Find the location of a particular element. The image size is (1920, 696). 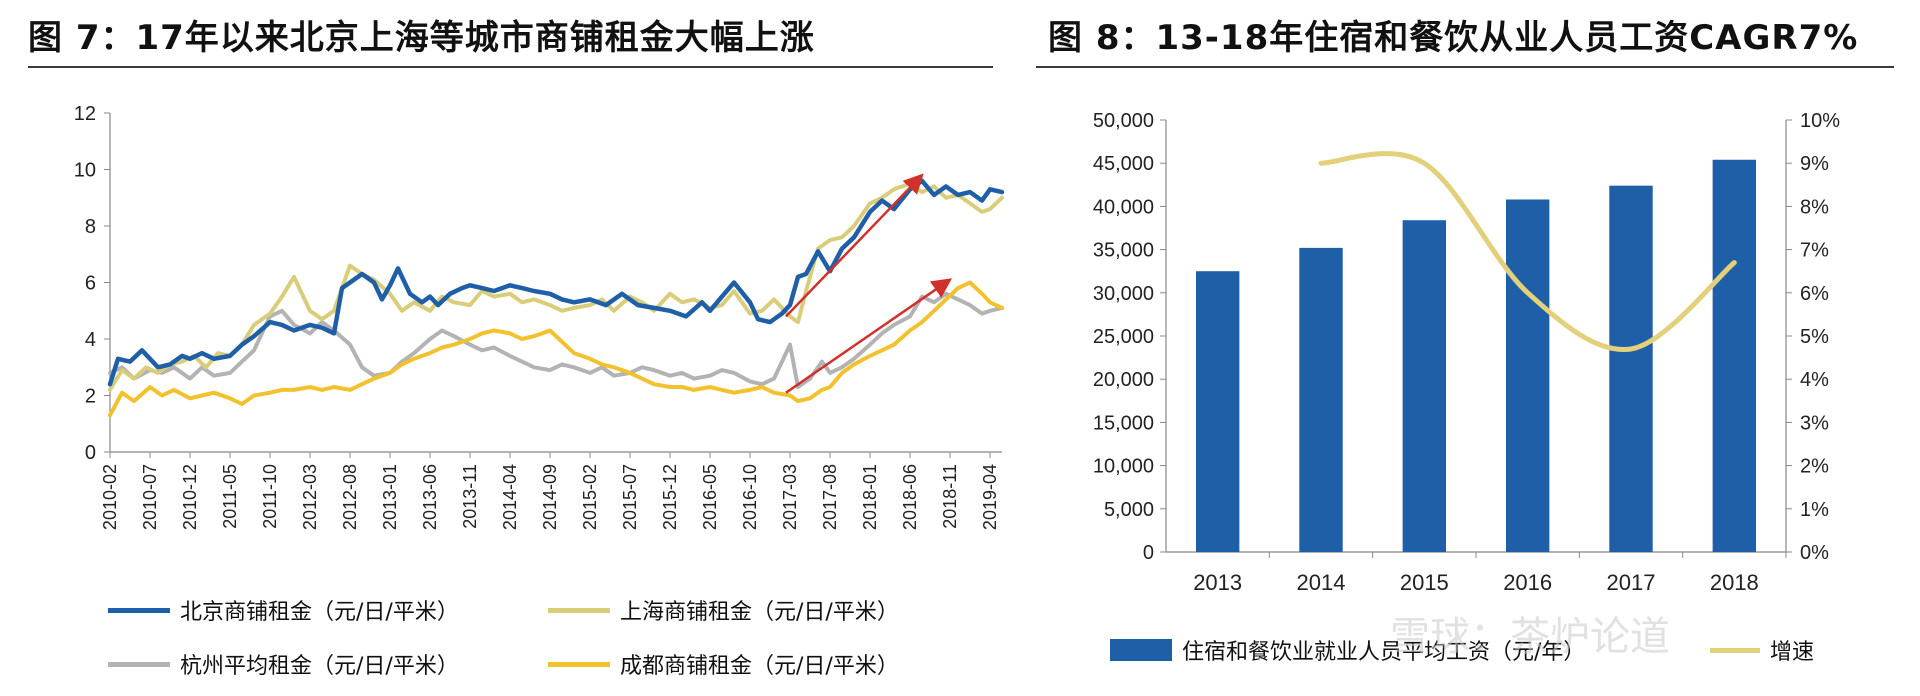

legend-swatch-wage is located at coordinates (1141, 650).